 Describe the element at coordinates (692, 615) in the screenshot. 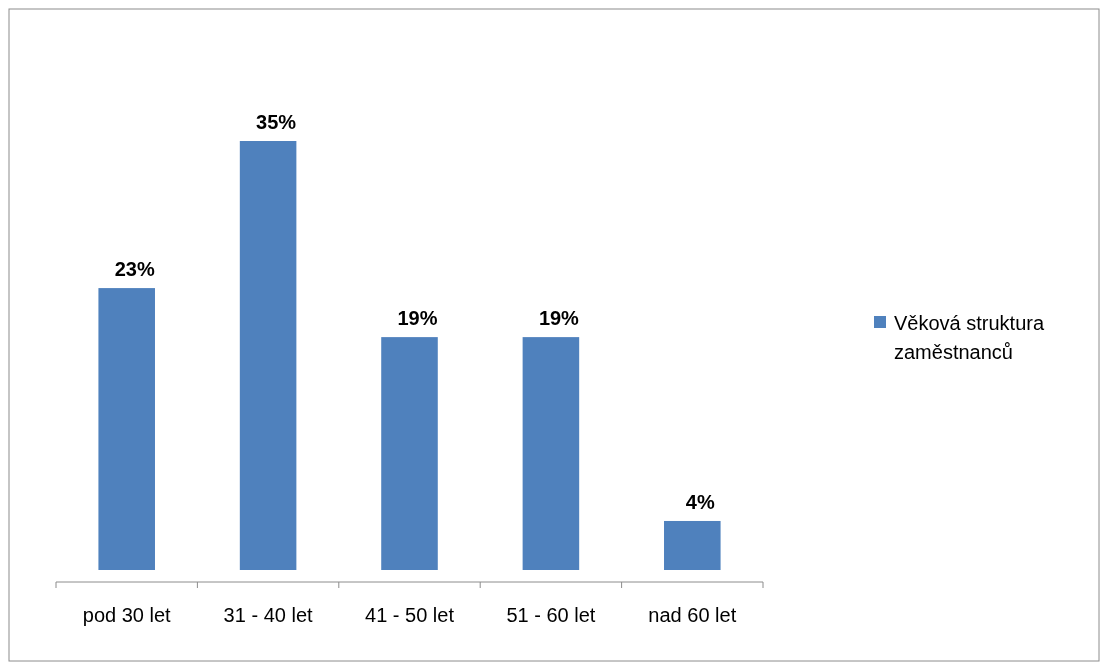

I see `x-tick-label: nad 60 let` at that location.